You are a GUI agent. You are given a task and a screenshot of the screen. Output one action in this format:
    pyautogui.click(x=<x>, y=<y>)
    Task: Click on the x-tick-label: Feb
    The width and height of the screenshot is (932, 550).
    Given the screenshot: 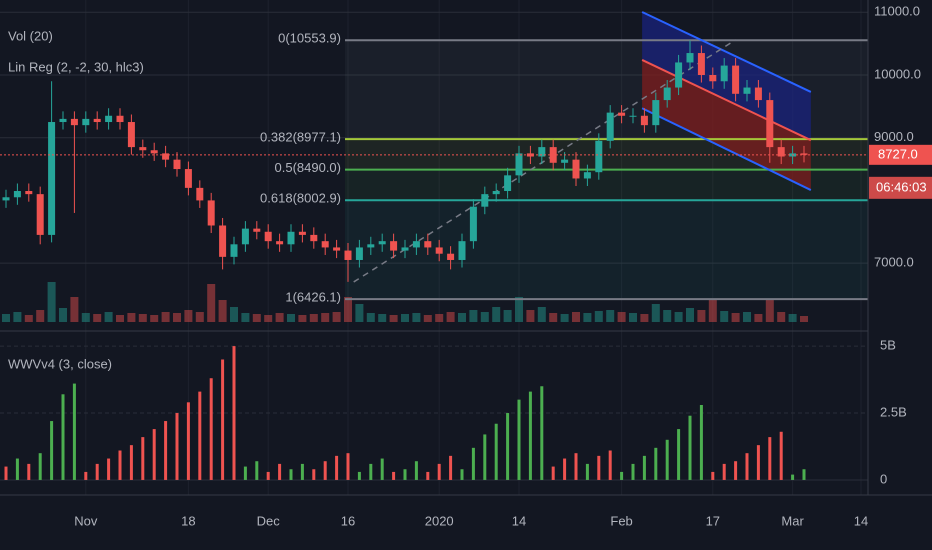 What is the action you would take?
    pyautogui.click(x=621, y=520)
    